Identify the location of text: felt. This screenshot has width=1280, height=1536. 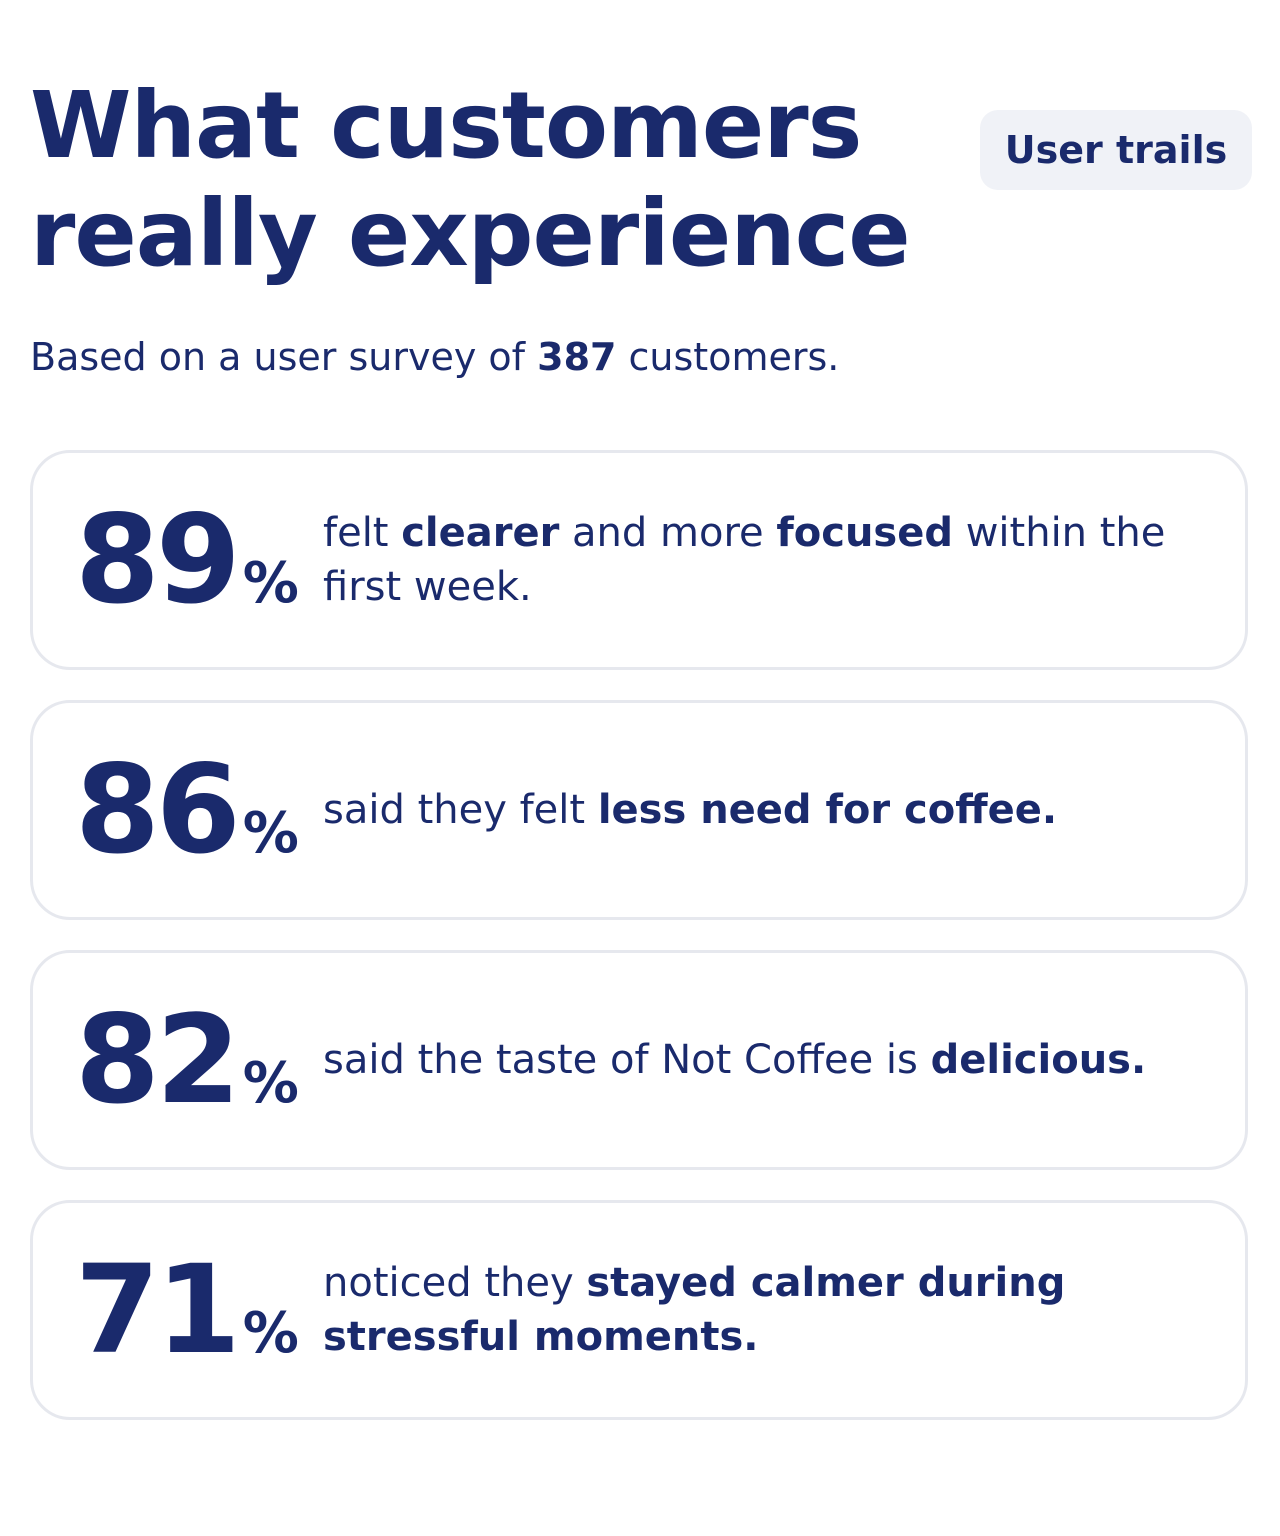
(362, 533).